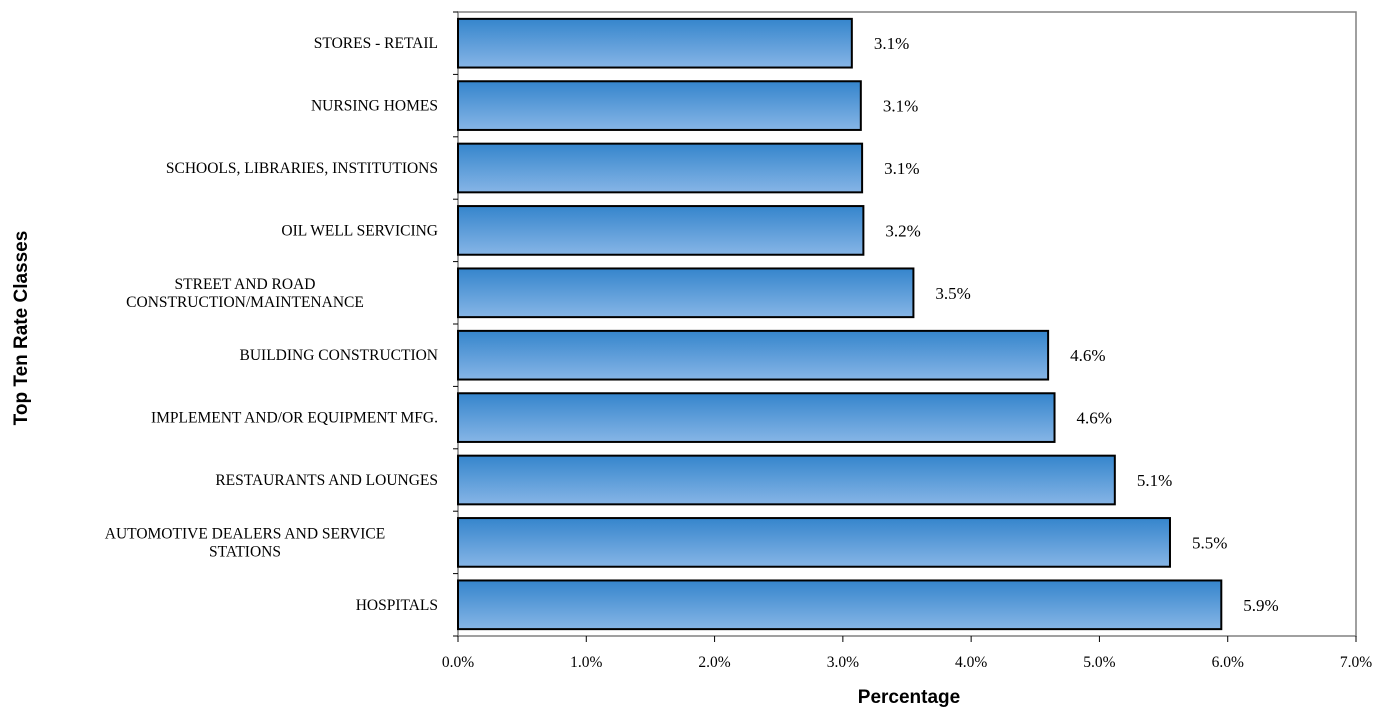 The width and height of the screenshot is (1393, 709). What do you see at coordinates (1209, 542) in the screenshot?
I see `data-label: 5.5%` at bounding box center [1209, 542].